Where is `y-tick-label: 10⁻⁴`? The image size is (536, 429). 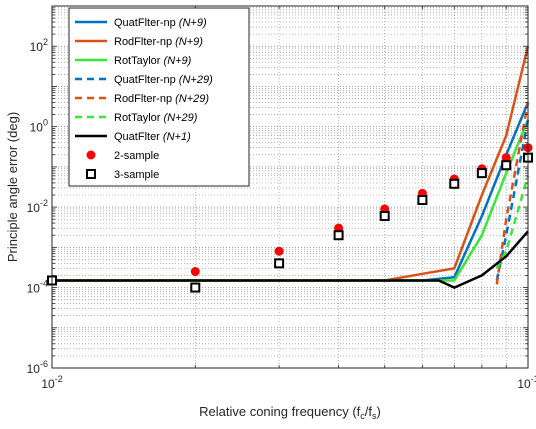
y-tick-label: 10⁻⁴ is located at coordinates (37, 287).